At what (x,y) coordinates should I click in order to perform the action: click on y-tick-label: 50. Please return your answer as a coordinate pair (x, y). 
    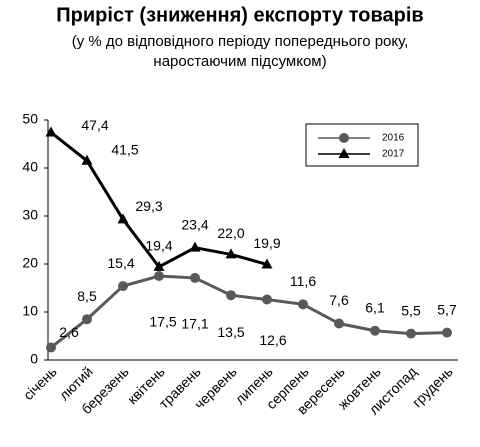
    Looking at the image, I should click on (30, 119).